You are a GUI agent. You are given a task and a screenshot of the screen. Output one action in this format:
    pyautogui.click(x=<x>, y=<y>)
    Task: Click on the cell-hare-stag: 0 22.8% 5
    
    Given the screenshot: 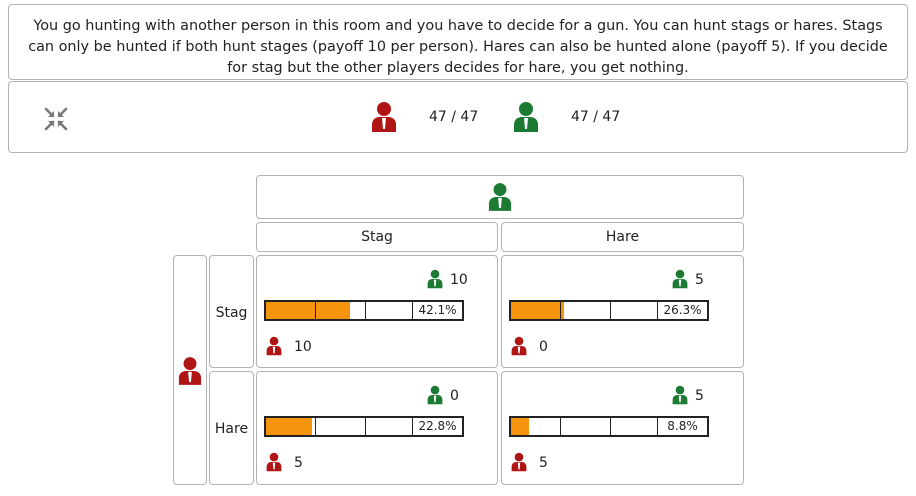 What is the action you would take?
    pyautogui.click(x=377, y=428)
    